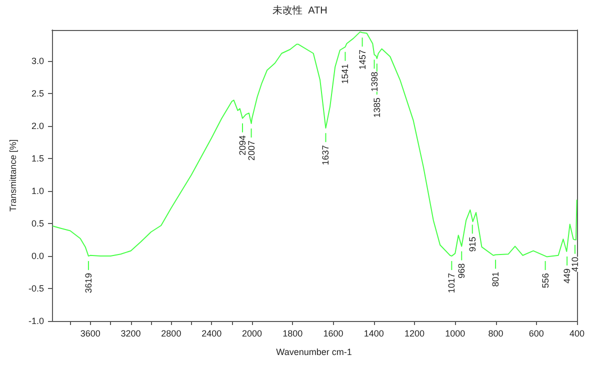  What do you see at coordinates (545, 280) in the screenshot?
I see `annotation: 556` at bounding box center [545, 280].